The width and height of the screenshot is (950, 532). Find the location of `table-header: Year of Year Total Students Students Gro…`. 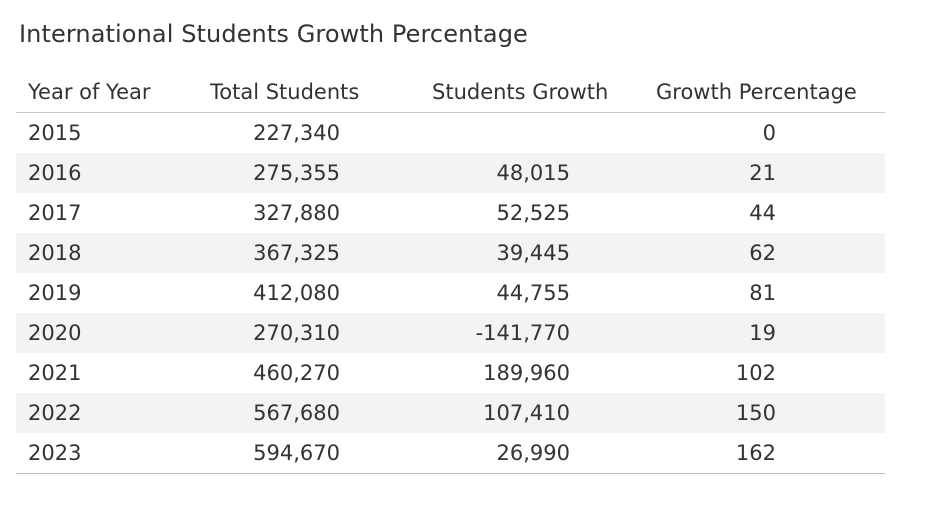

table-header: Year of Year Total Students Students Gro… is located at coordinates (450, 92).